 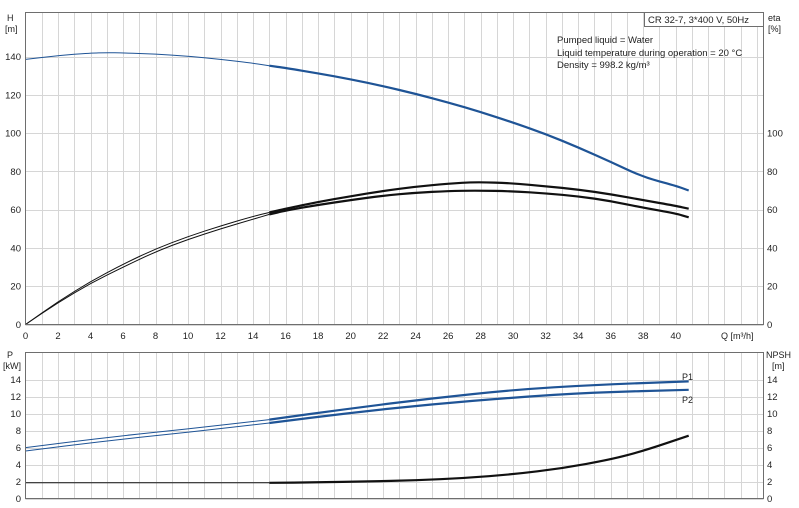 What do you see at coordinates (90, 336) in the screenshot?
I see `x-tick-label: 4` at bounding box center [90, 336].